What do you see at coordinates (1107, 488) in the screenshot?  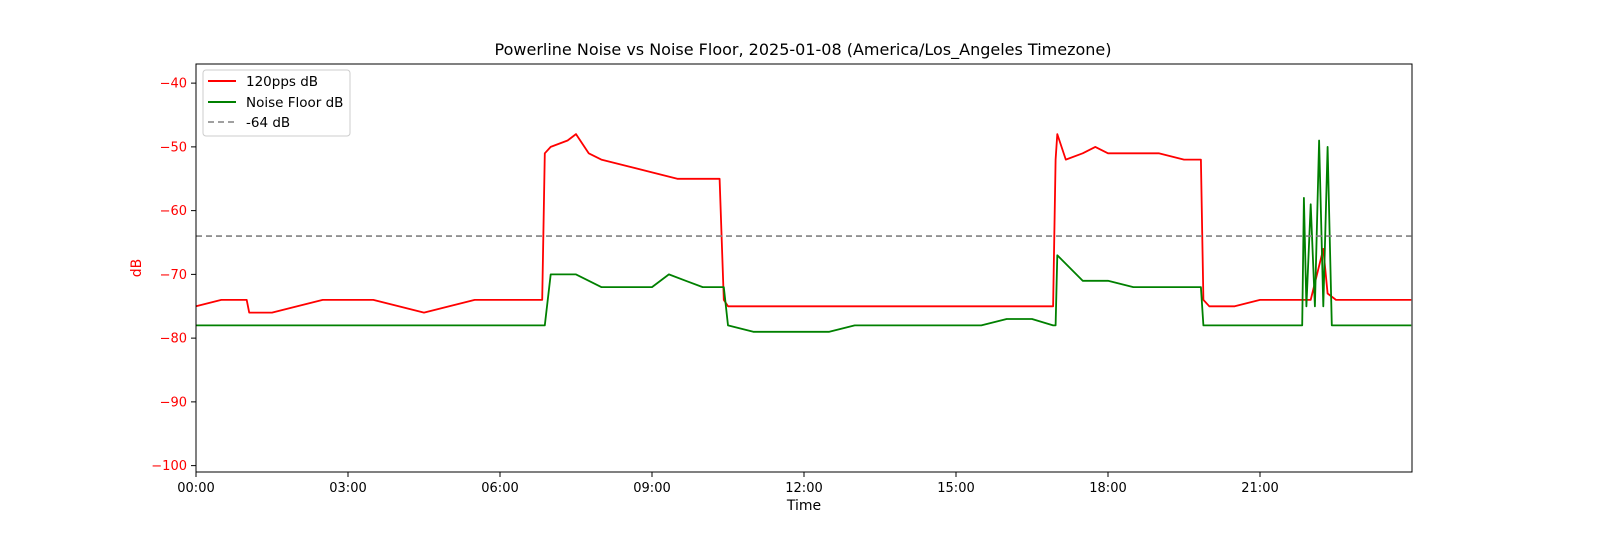 I see `x-tick-label: 18:00` at bounding box center [1107, 488].